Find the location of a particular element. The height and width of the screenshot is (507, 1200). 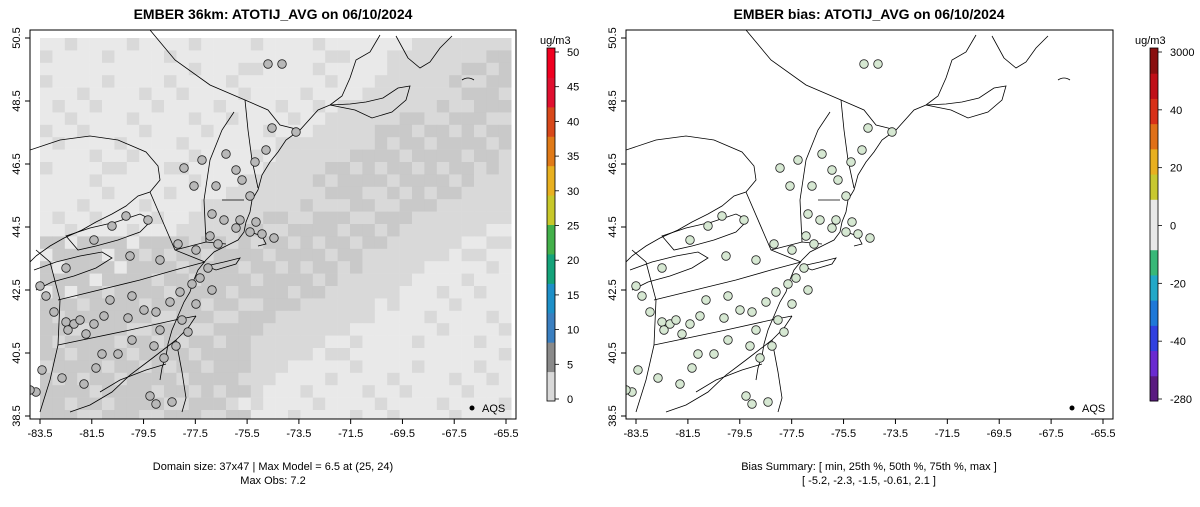

x-tick-label: -65.5 is located at coordinates (505, 434).